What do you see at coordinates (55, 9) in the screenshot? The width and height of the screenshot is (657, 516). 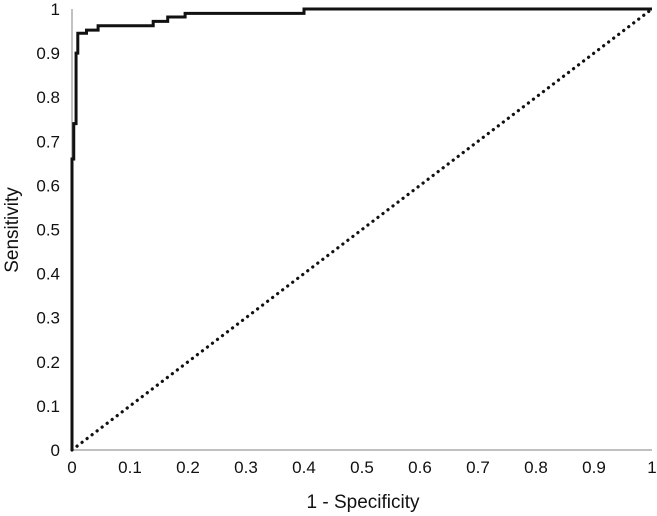 I see `y-tick-label: 1` at bounding box center [55, 9].